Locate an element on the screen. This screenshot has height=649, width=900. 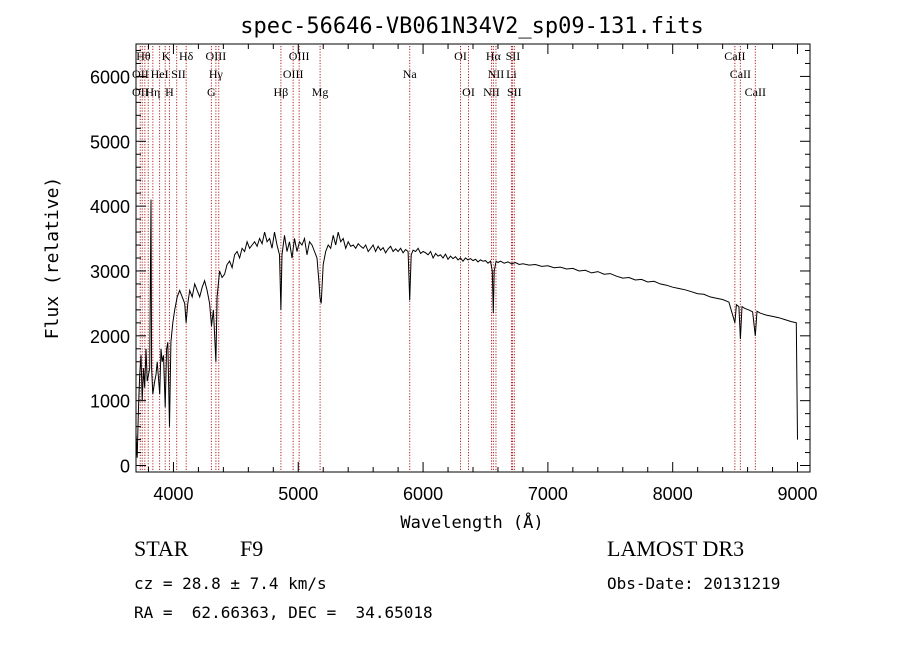
line-label-5: OI is located at coordinates (460, 56).